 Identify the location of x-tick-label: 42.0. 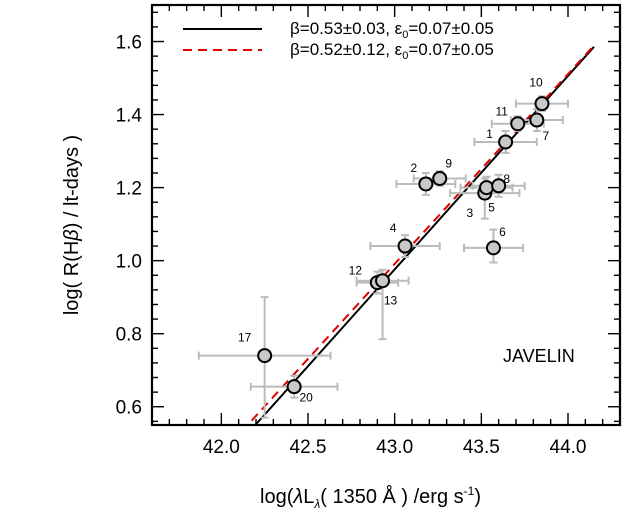
(221, 447).